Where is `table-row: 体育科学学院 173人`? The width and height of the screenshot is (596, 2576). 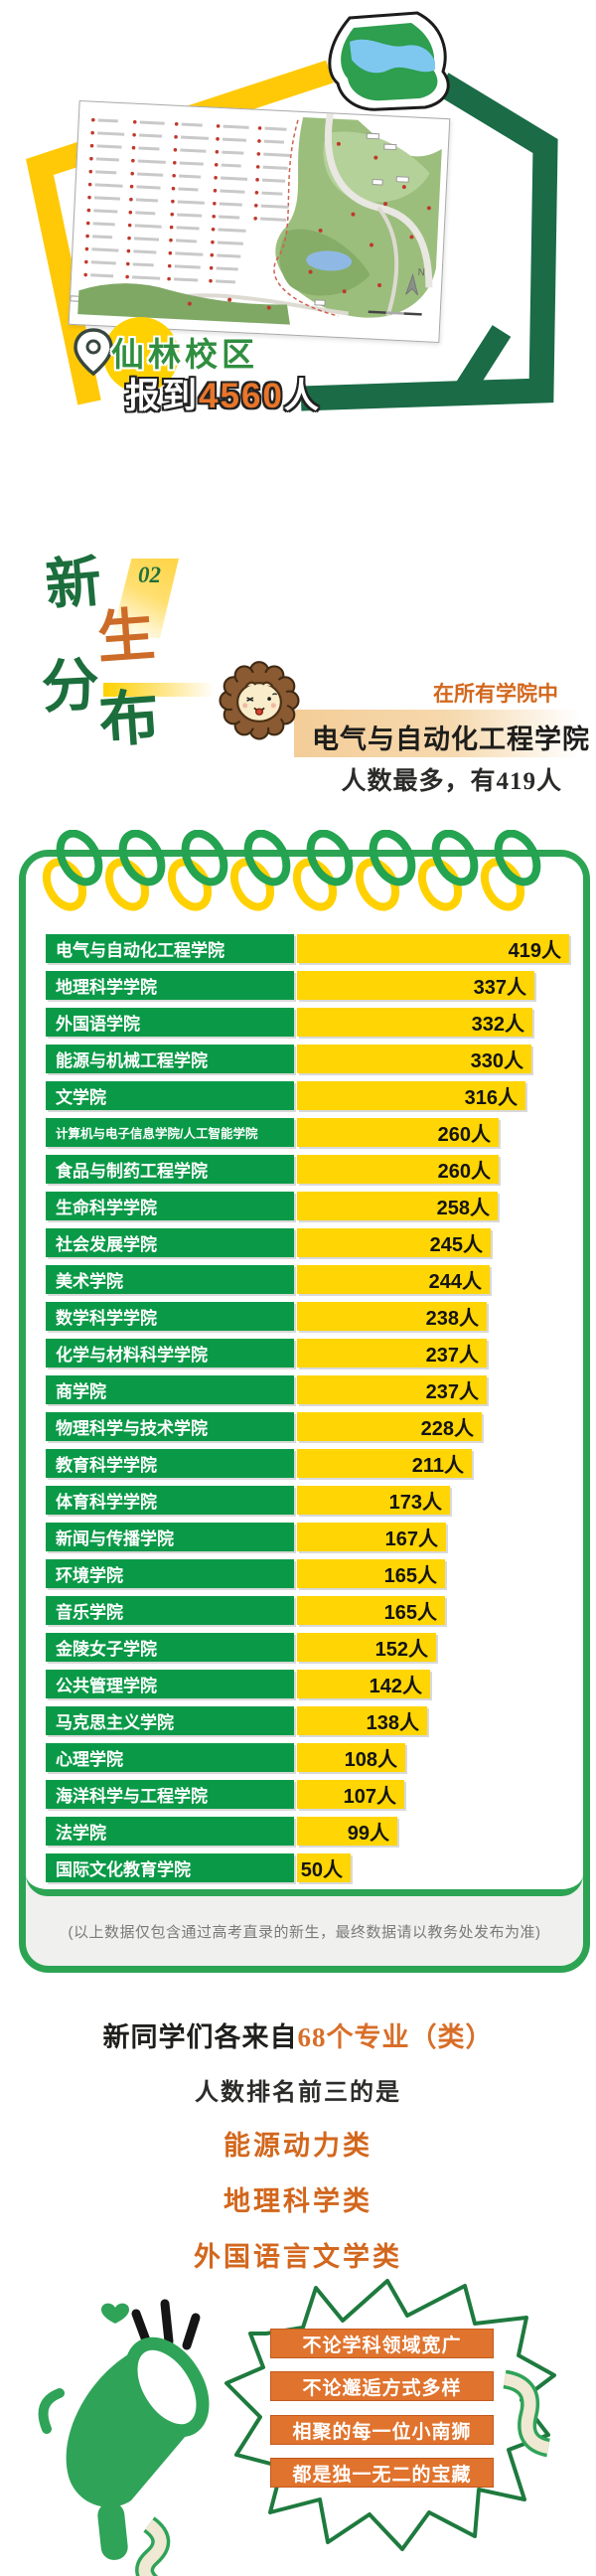
table-row: 体育科学学院 173人 is located at coordinates (310, 1500).